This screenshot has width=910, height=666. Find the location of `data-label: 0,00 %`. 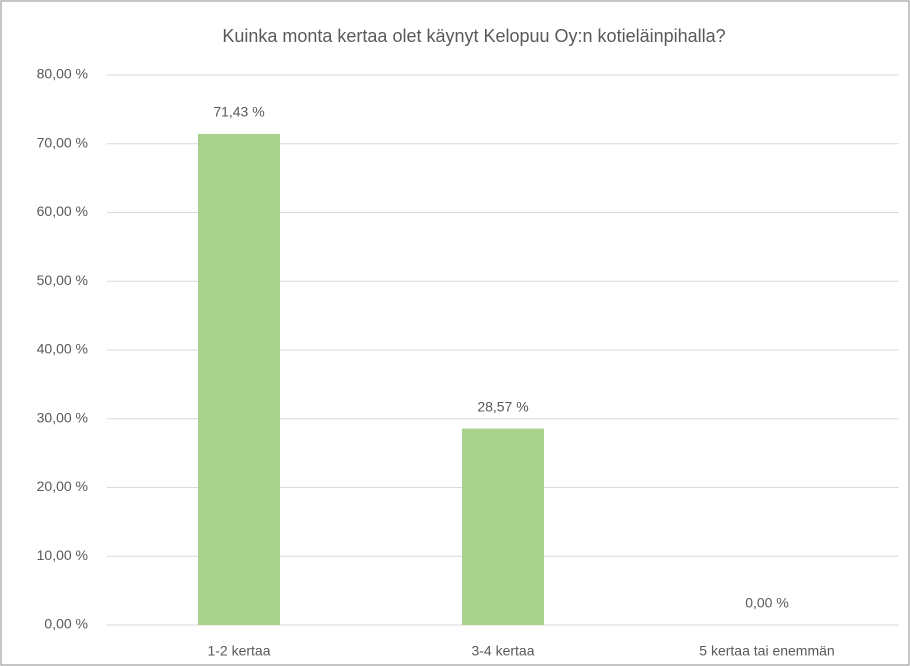

data-label: 0,00 % is located at coordinates (767, 603).